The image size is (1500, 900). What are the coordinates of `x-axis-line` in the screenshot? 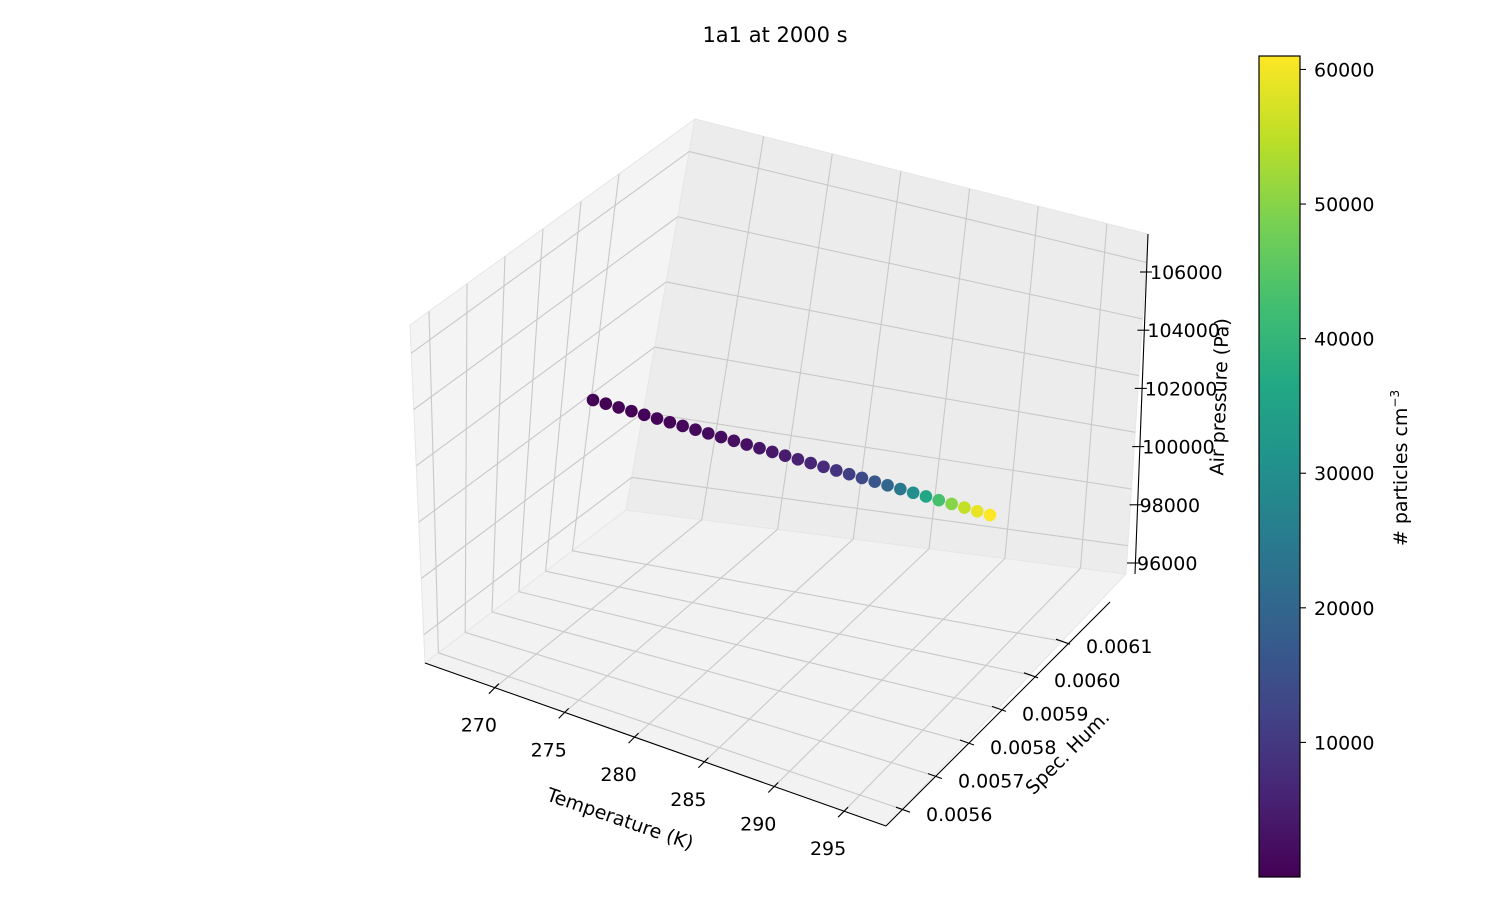 It's located at (655, 744).